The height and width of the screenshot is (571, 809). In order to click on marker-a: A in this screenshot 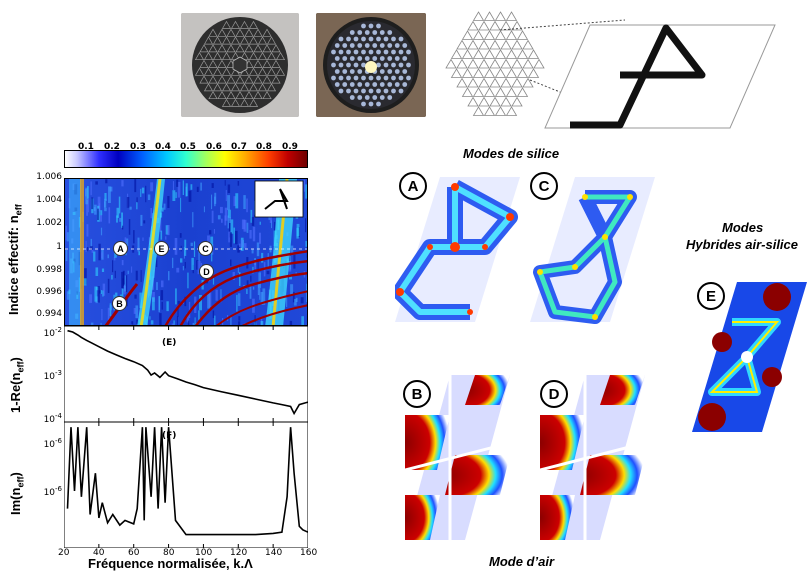, I will do `click(120, 248)`.